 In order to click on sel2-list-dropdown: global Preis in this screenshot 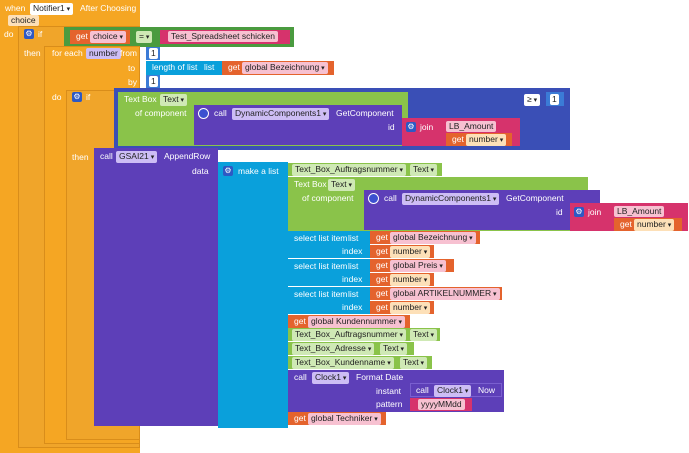, I will do `click(418, 266)`.